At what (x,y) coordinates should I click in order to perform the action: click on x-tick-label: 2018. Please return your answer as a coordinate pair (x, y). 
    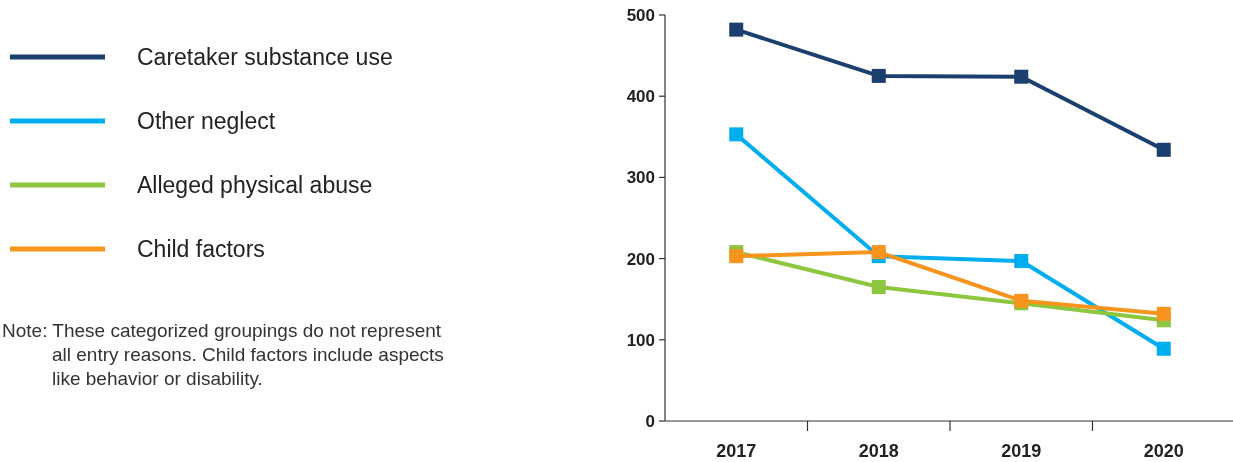
    Looking at the image, I should click on (878, 451).